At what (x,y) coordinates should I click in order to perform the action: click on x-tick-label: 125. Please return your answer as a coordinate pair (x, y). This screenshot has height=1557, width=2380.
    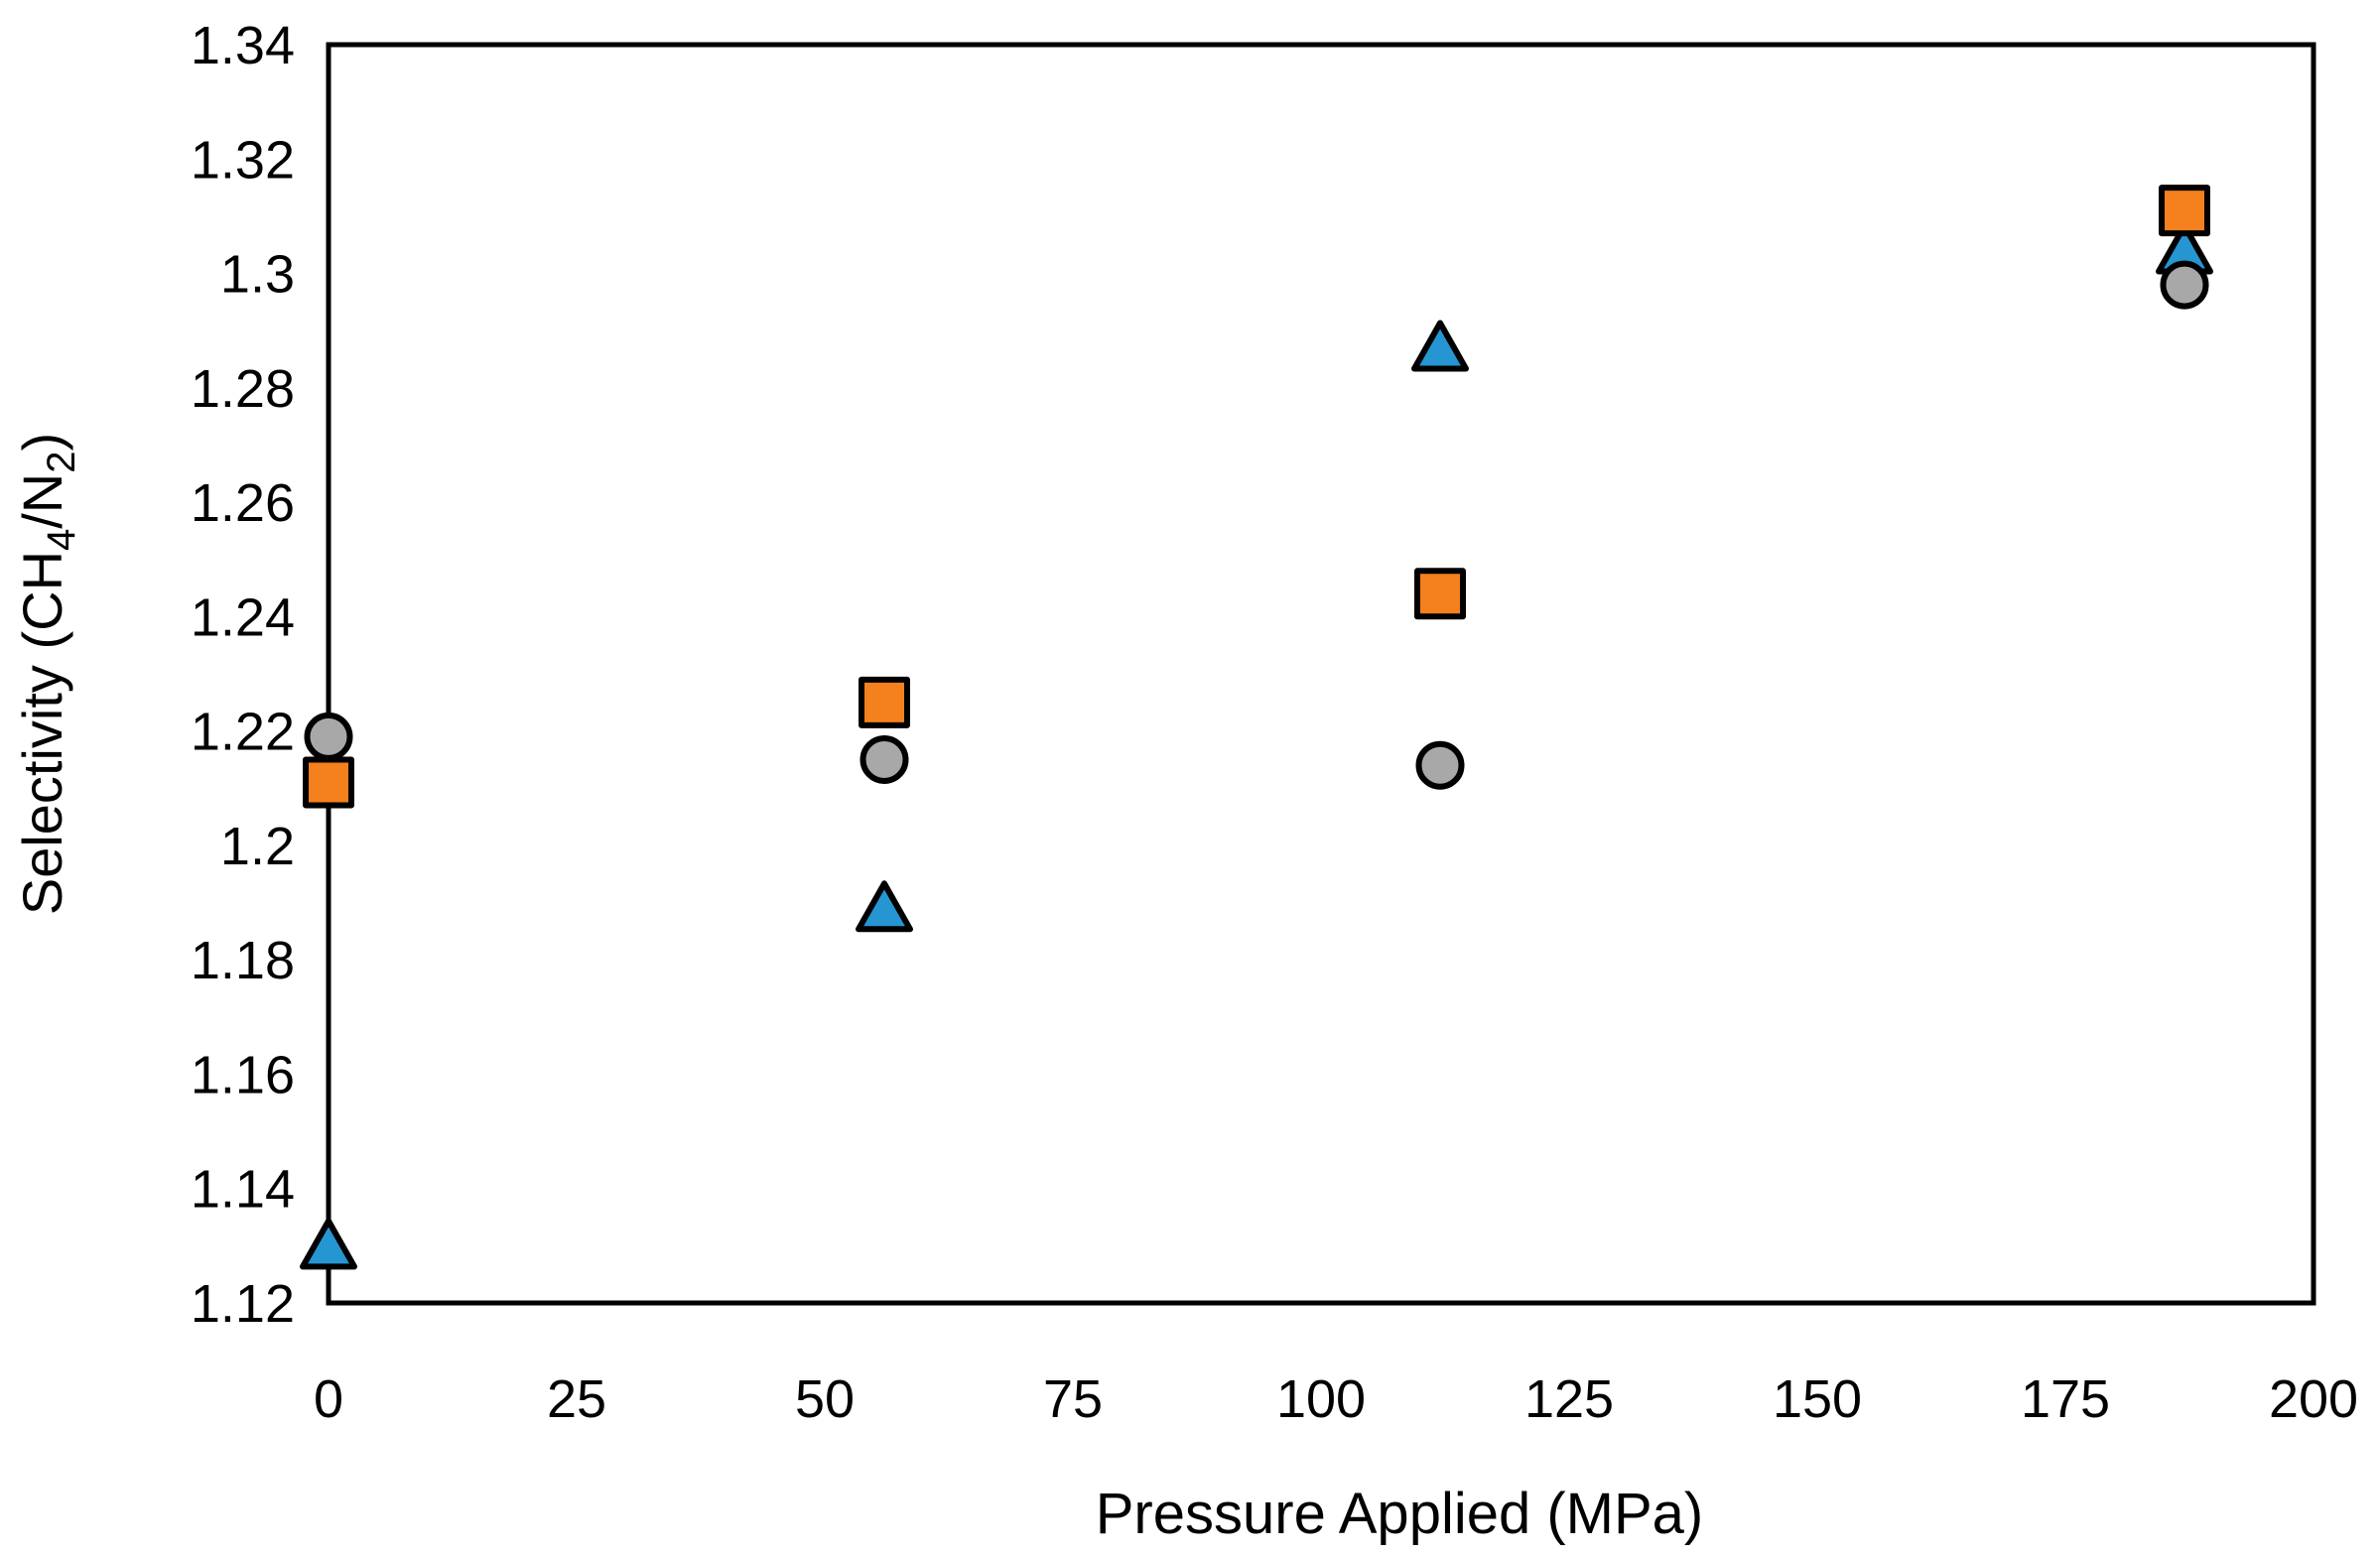
    Looking at the image, I should click on (1569, 1399).